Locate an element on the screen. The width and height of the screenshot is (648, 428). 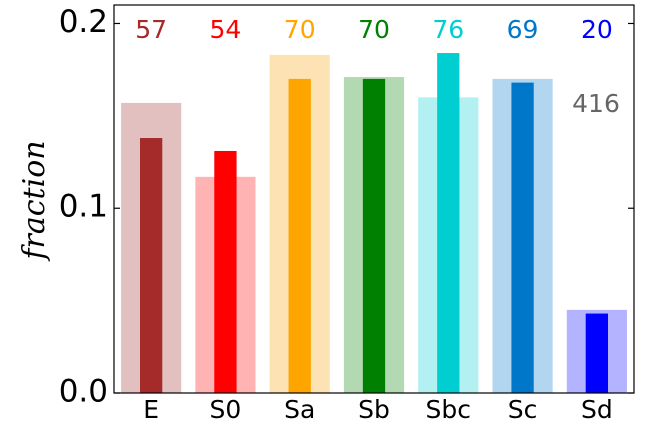
y-tick-label: 0.1 is located at coordinates (83, 207).